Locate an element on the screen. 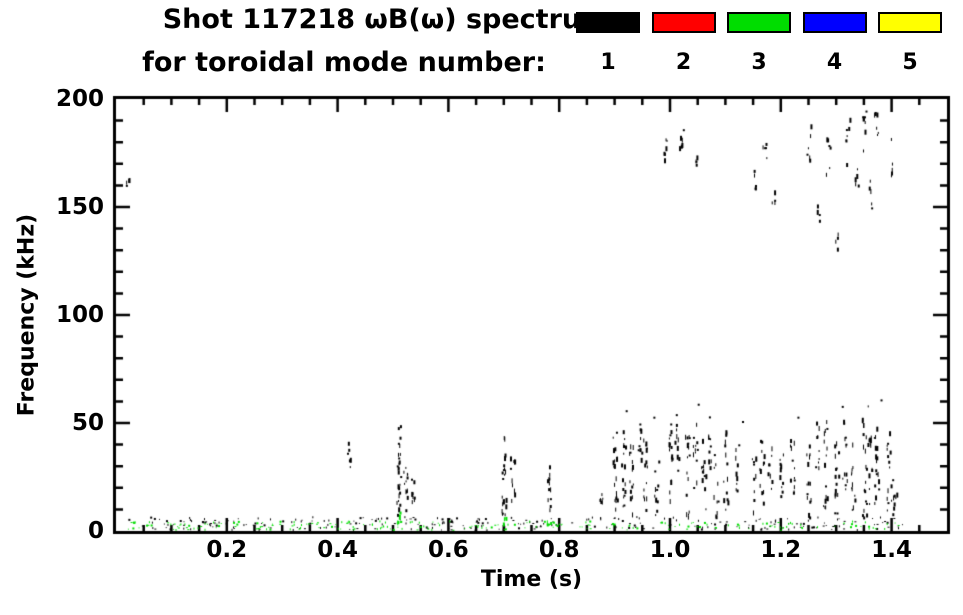 The height and width of the screenshot is (615, 963). x-tick-label-1.2: 1.2 is located at coordinates (781, 550).